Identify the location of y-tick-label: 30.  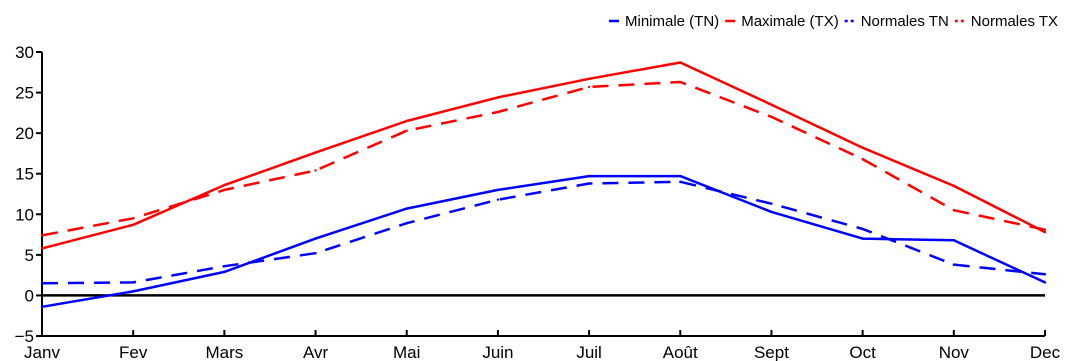
(24, 52).